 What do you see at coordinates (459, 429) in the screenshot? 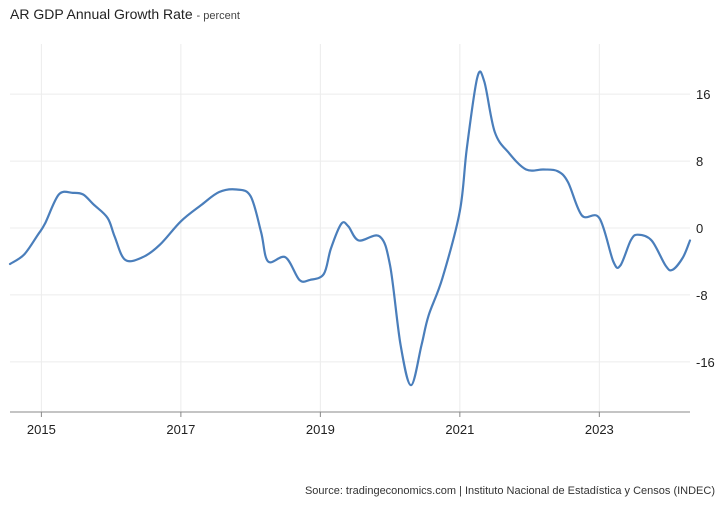
I see `x-tick-label: 2021` at bounding box center [459, 429].